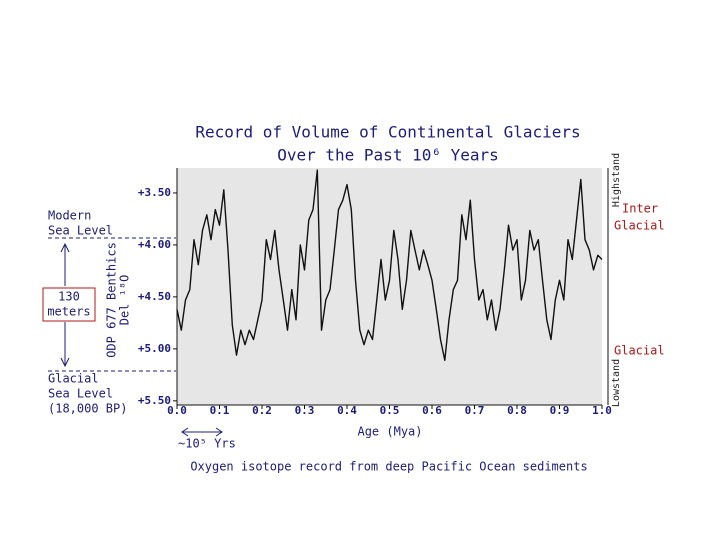 The image size is (720, 540). Describe the element at coordinates (517, 410) in the screenshot. I see `x-tick-label: 0.8` at that location.